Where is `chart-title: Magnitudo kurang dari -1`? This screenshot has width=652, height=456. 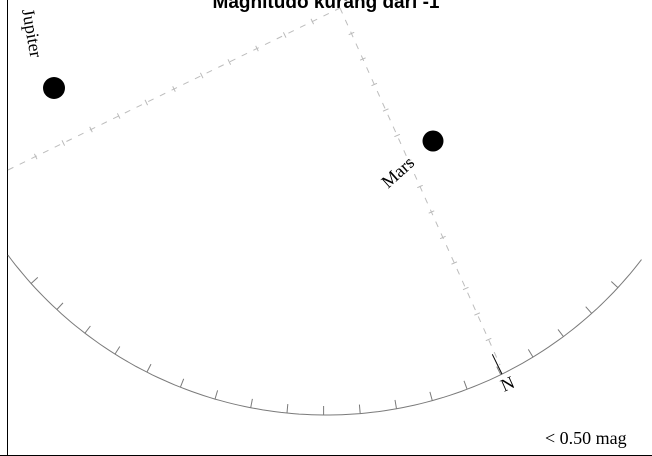 chart-title: Magnitudo kurang dari -1 is located at coordinates (326, 6).